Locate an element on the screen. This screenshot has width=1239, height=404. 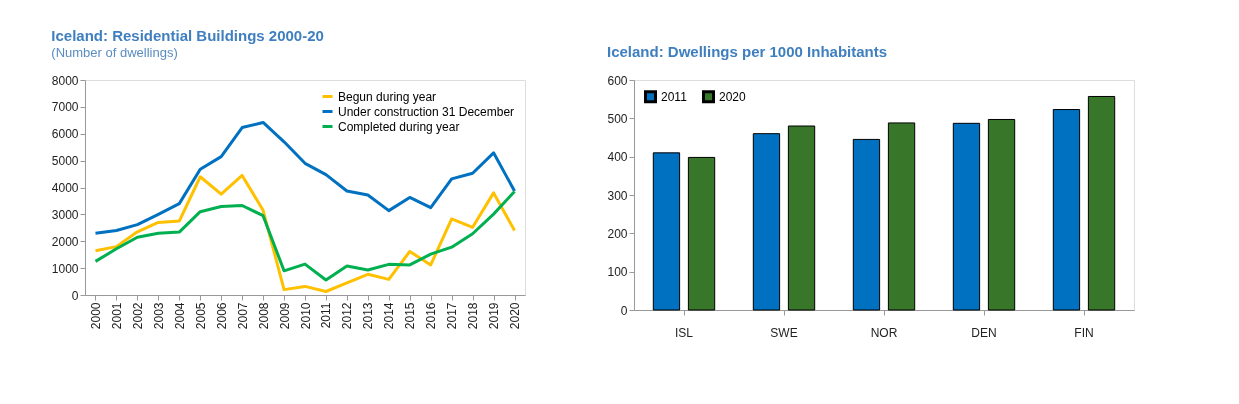
x-tick-label: 2004 is located at coordinates (179, 316).